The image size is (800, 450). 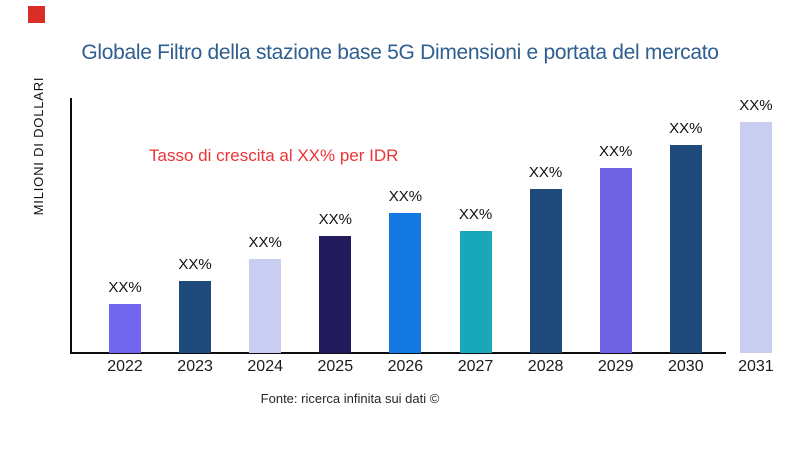 What do you see at coordinates (125, 287) in the screenshot?
I see `bar-value-label-2022: XX%` at bounding box center [125, 287].